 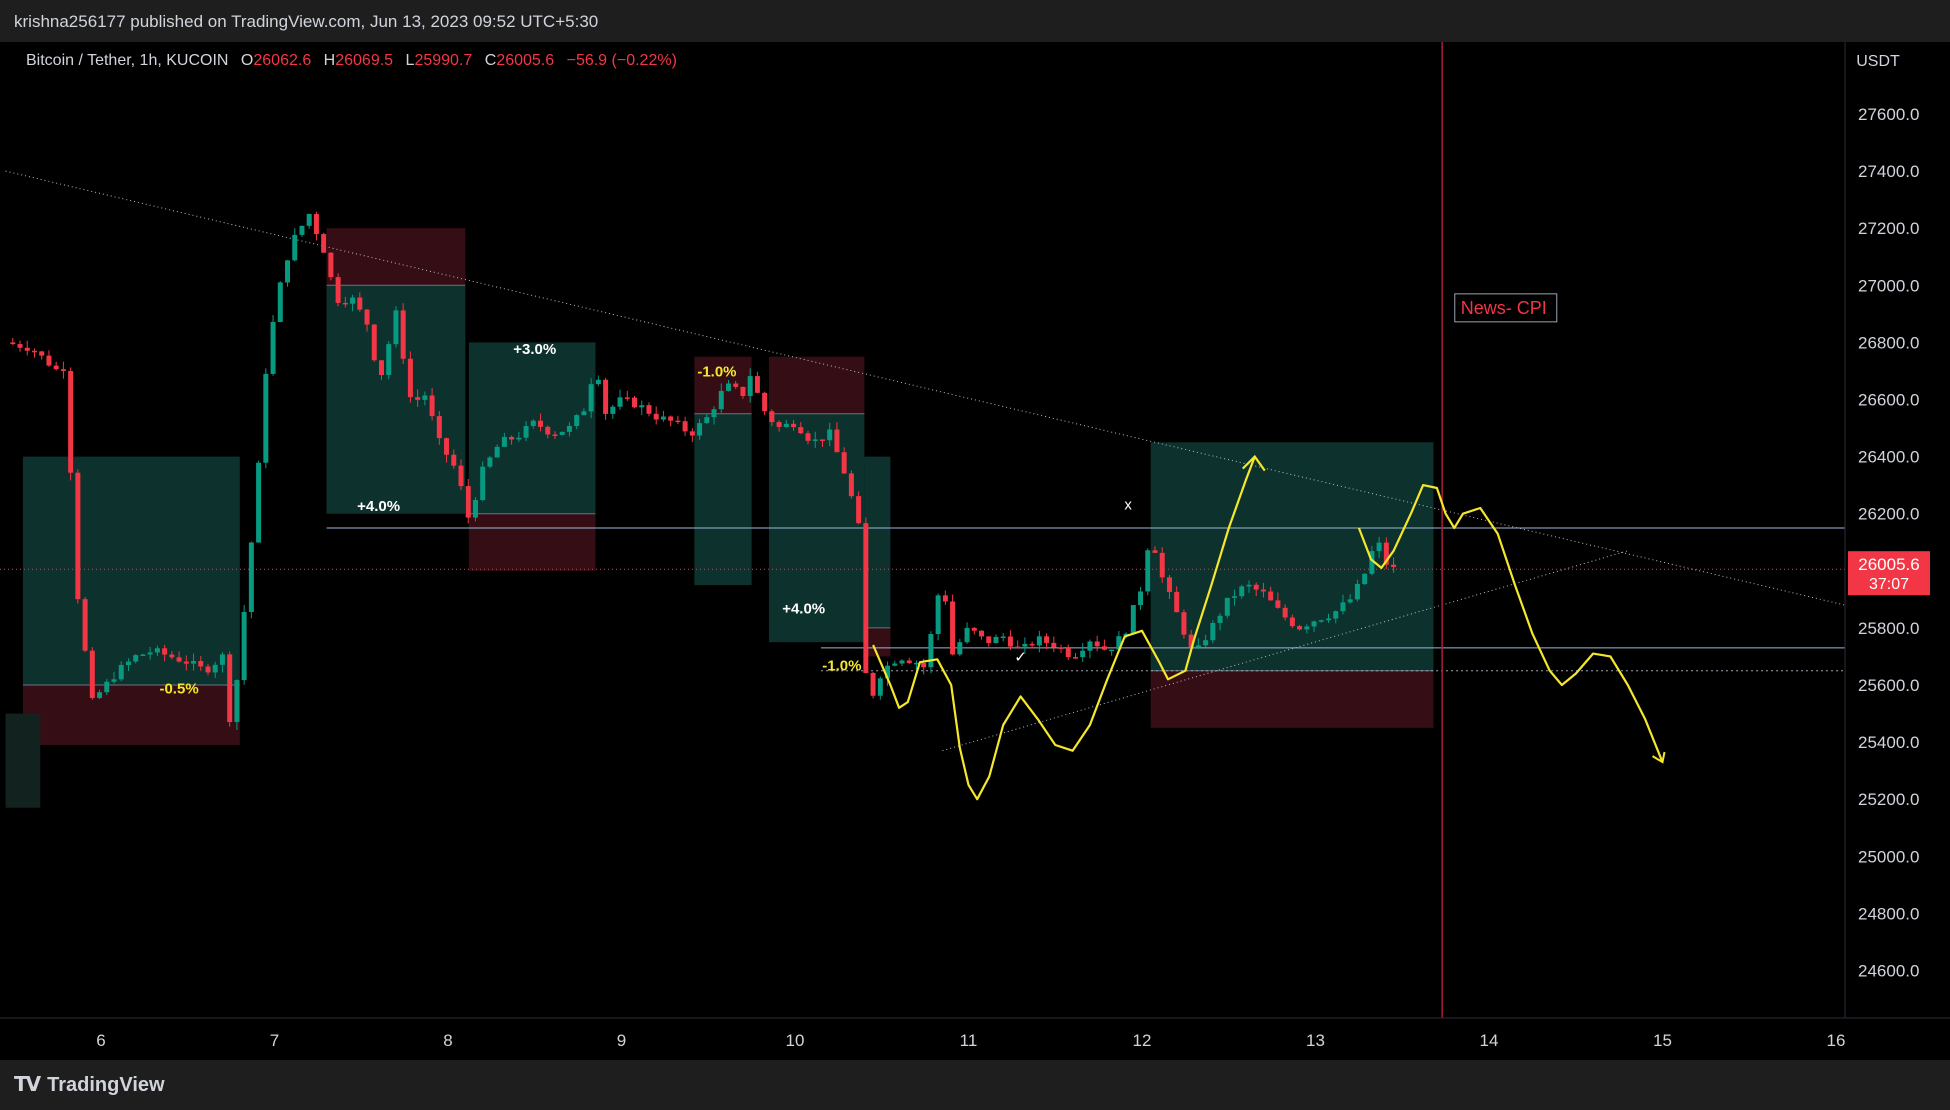 What do you see at coordinates (1064, 628) in the screenshot?
I see `projection-path` at bounding box center [1064, 628].